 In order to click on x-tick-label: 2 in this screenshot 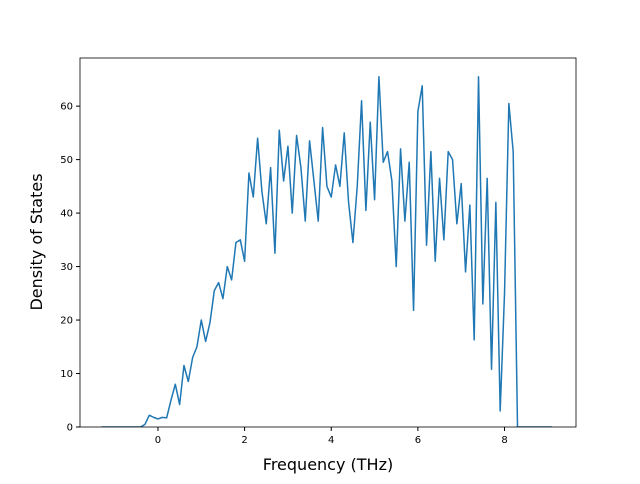, I will do `click(244, 440)`.